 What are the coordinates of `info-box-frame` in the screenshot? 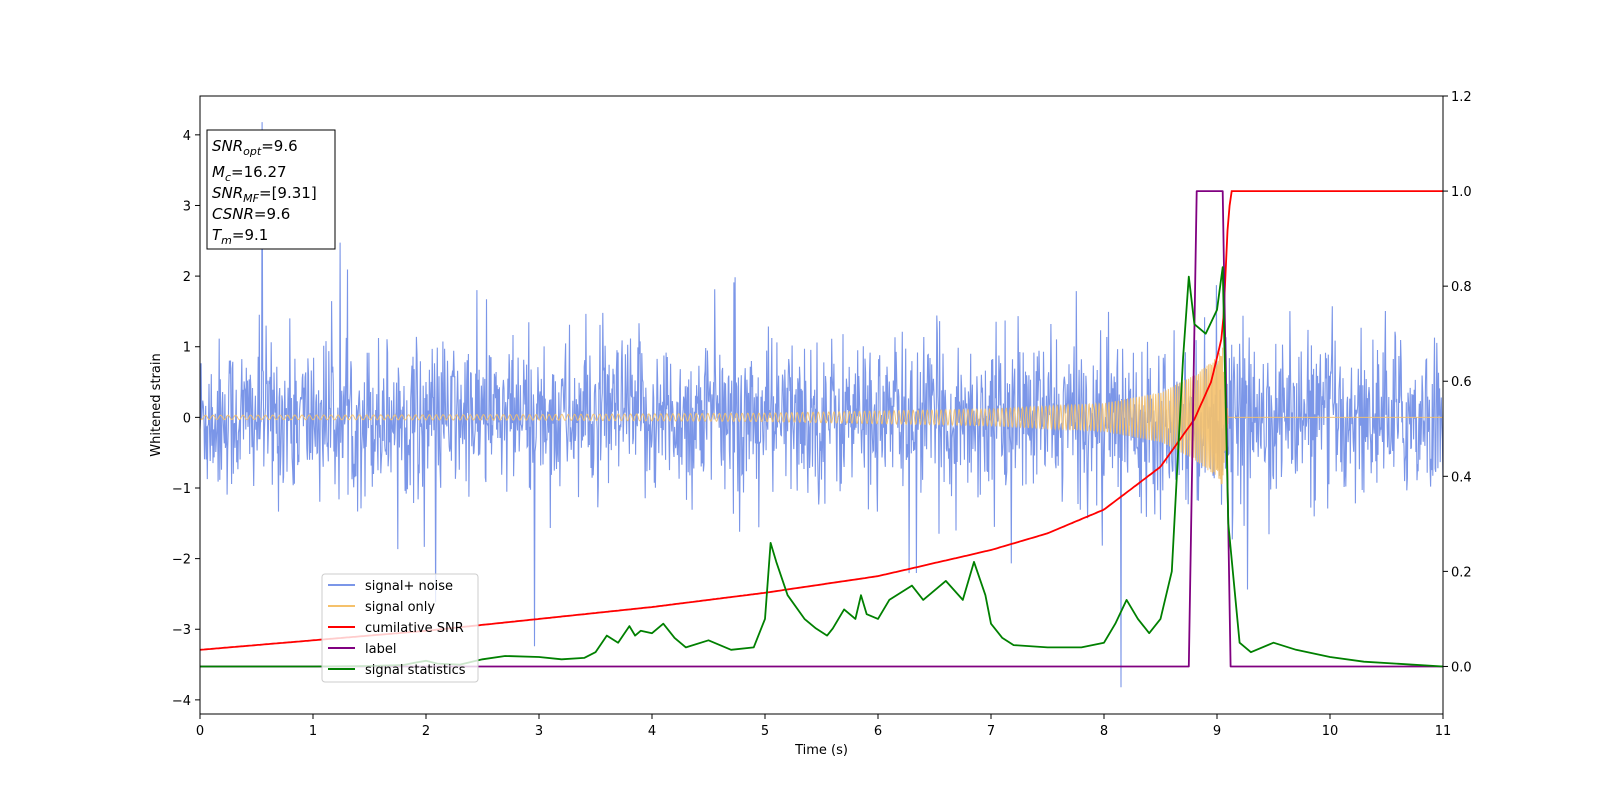 It's located at (271, 189).